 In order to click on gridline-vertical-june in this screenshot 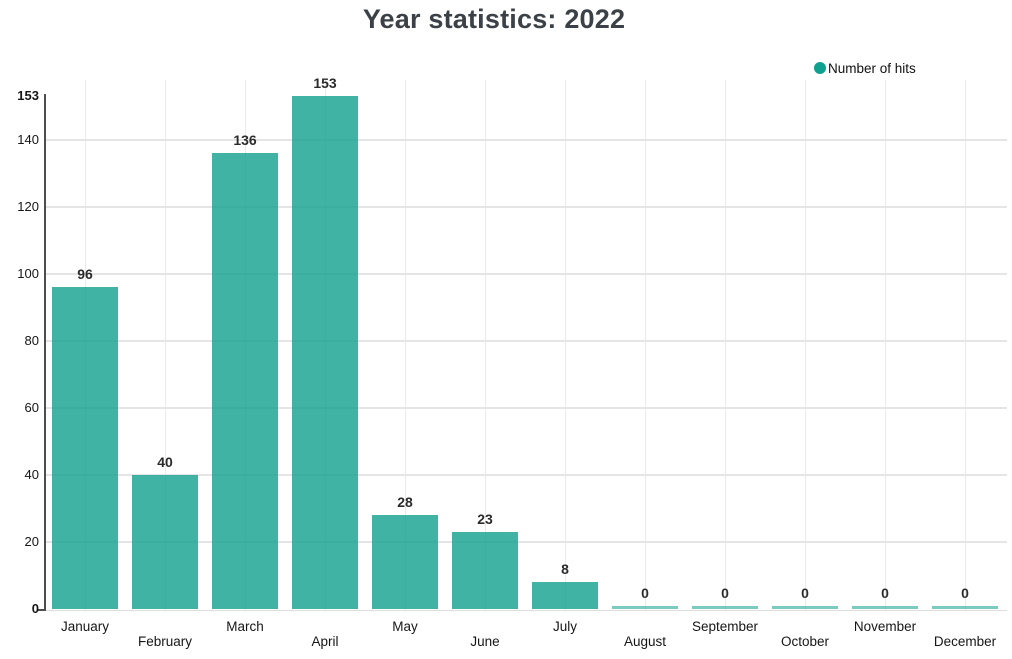, I will do `click(485, 345)`.